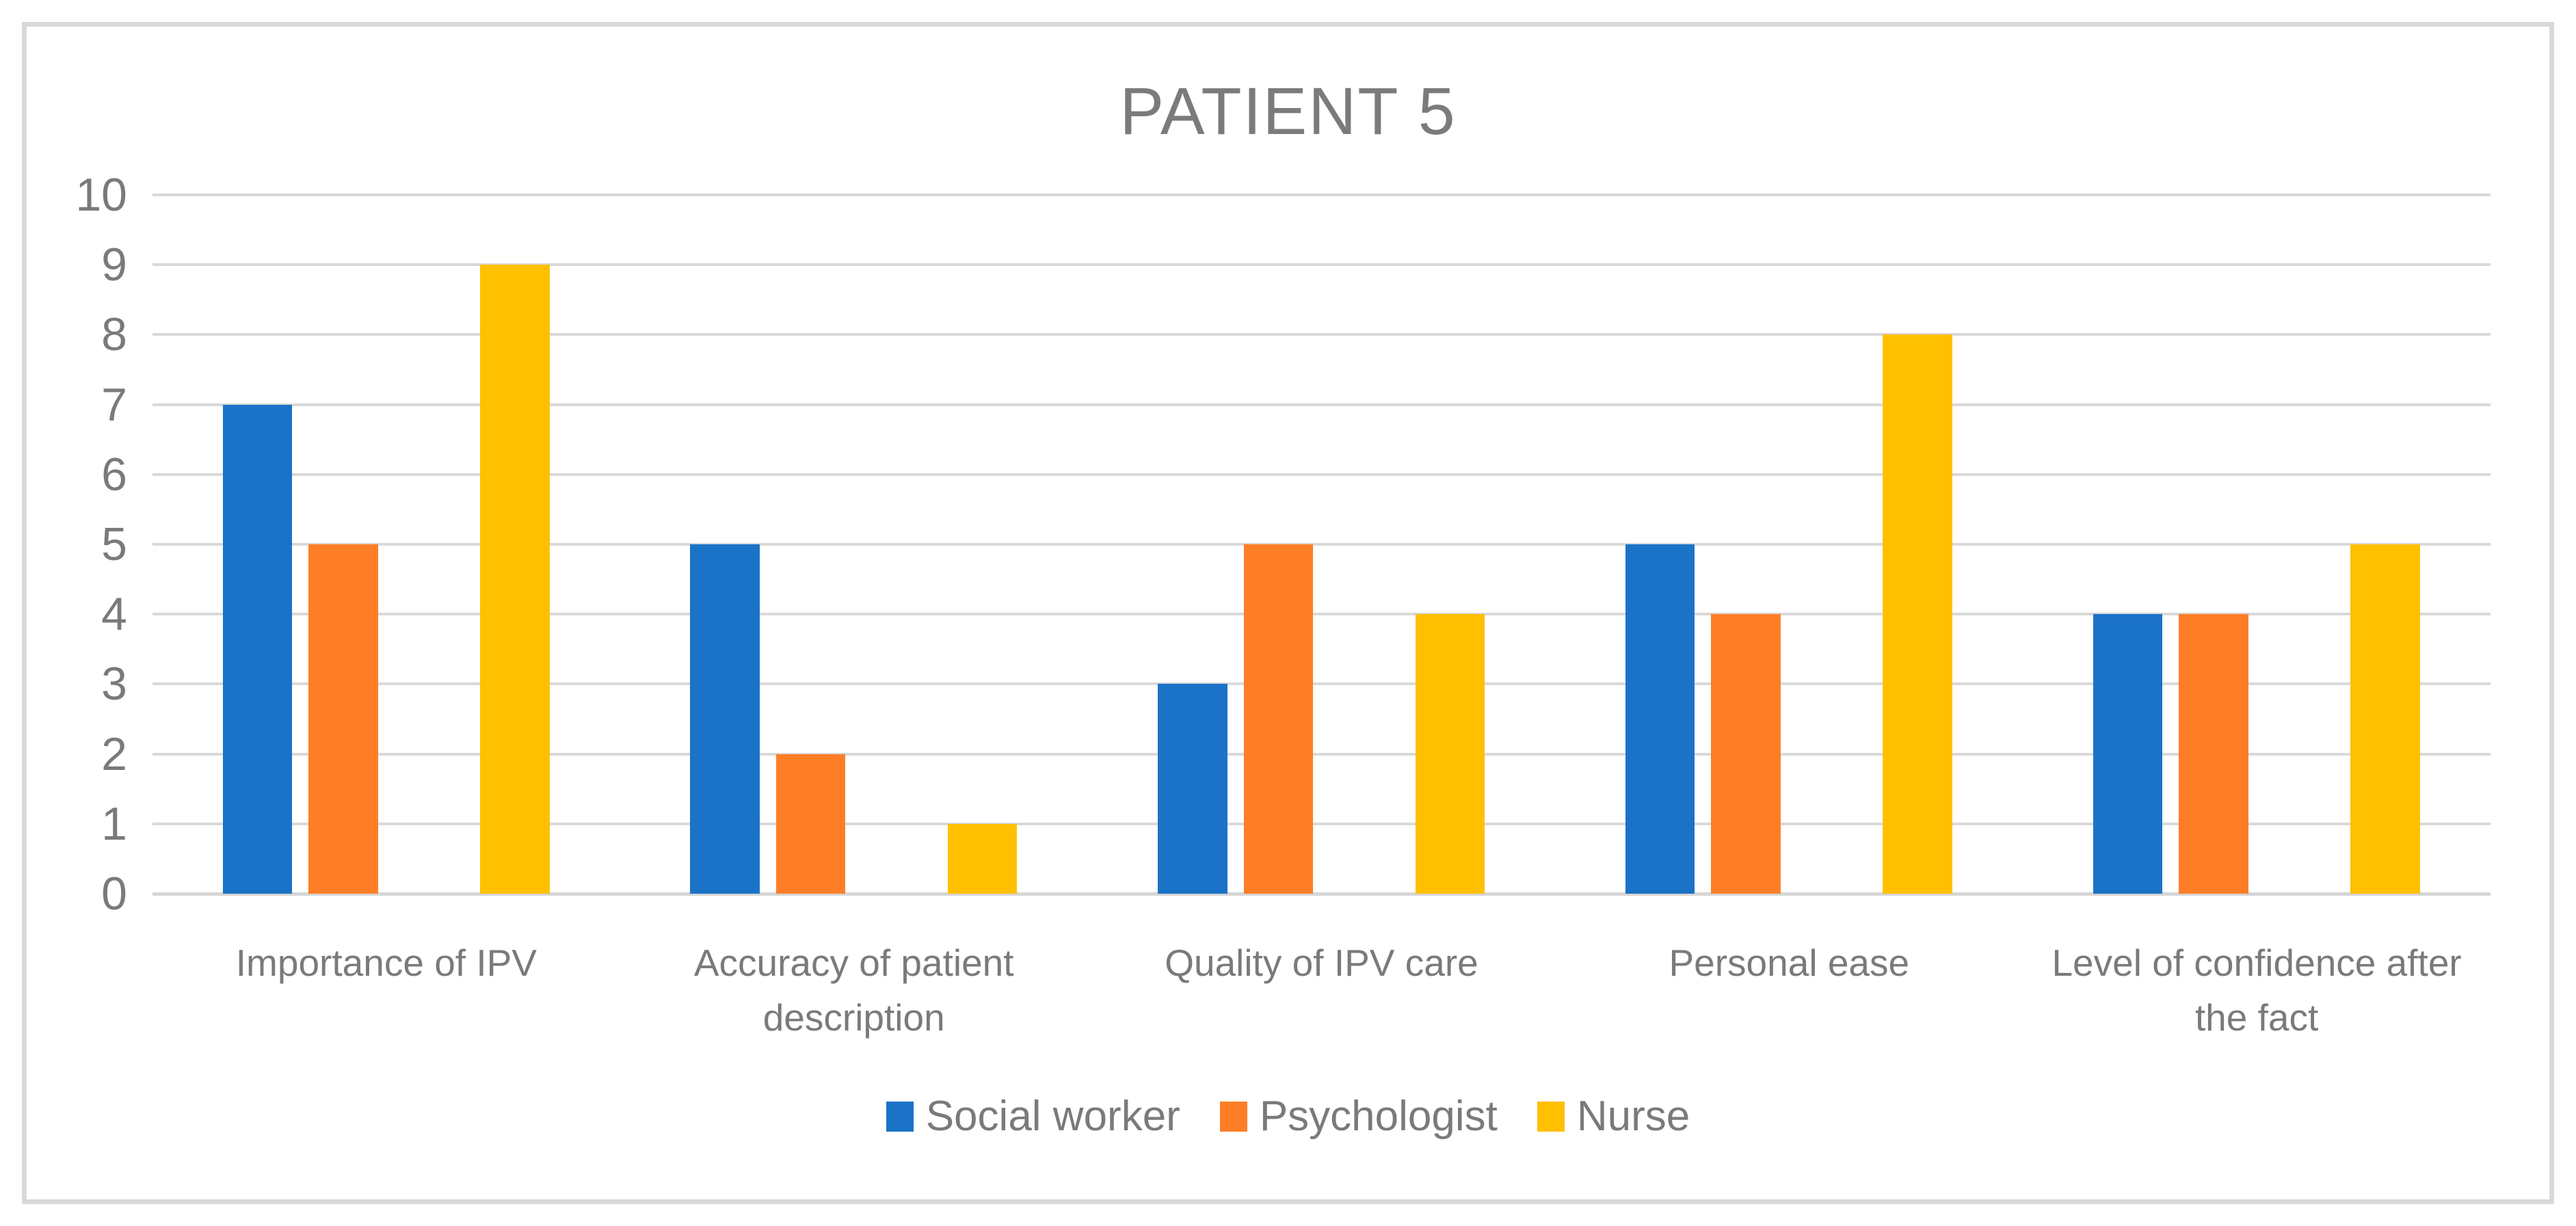 The height and width of the screenshot is (1226, 2576). What do you see at coordinates (114, 334) in the screenshot?
I see `y-tick-label: 8` at bounding box center [114, 334].